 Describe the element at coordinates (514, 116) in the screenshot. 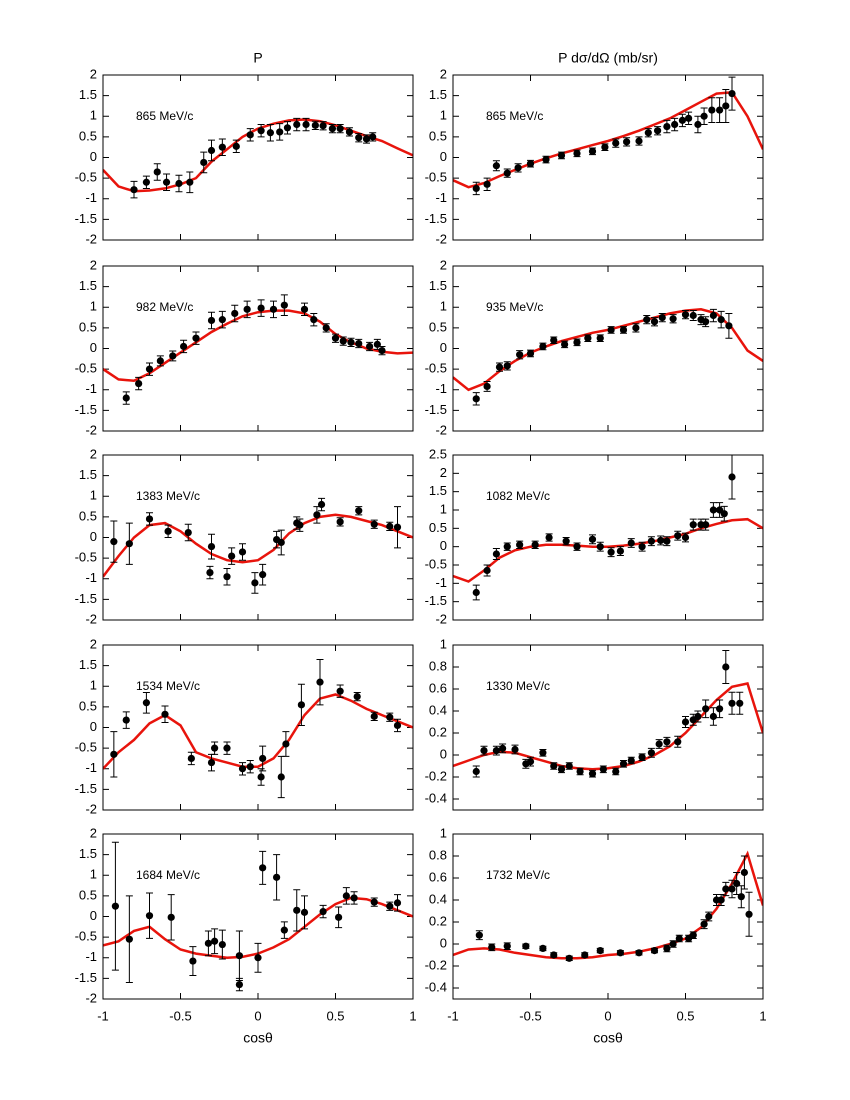

I see `annotation: 865 MeV/c` at that location.